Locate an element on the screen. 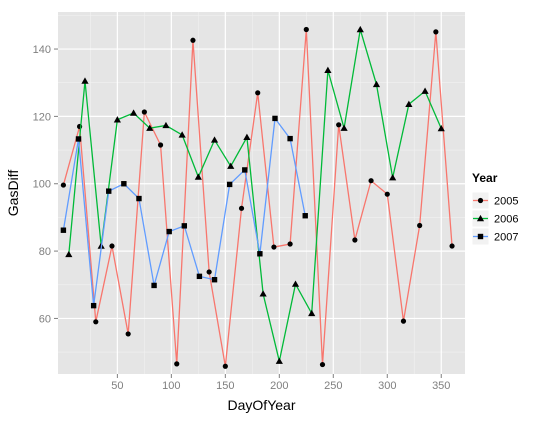 This screenshot has height=424, width=540. legend-2005: 2005 is located at coordinates (494, 200).